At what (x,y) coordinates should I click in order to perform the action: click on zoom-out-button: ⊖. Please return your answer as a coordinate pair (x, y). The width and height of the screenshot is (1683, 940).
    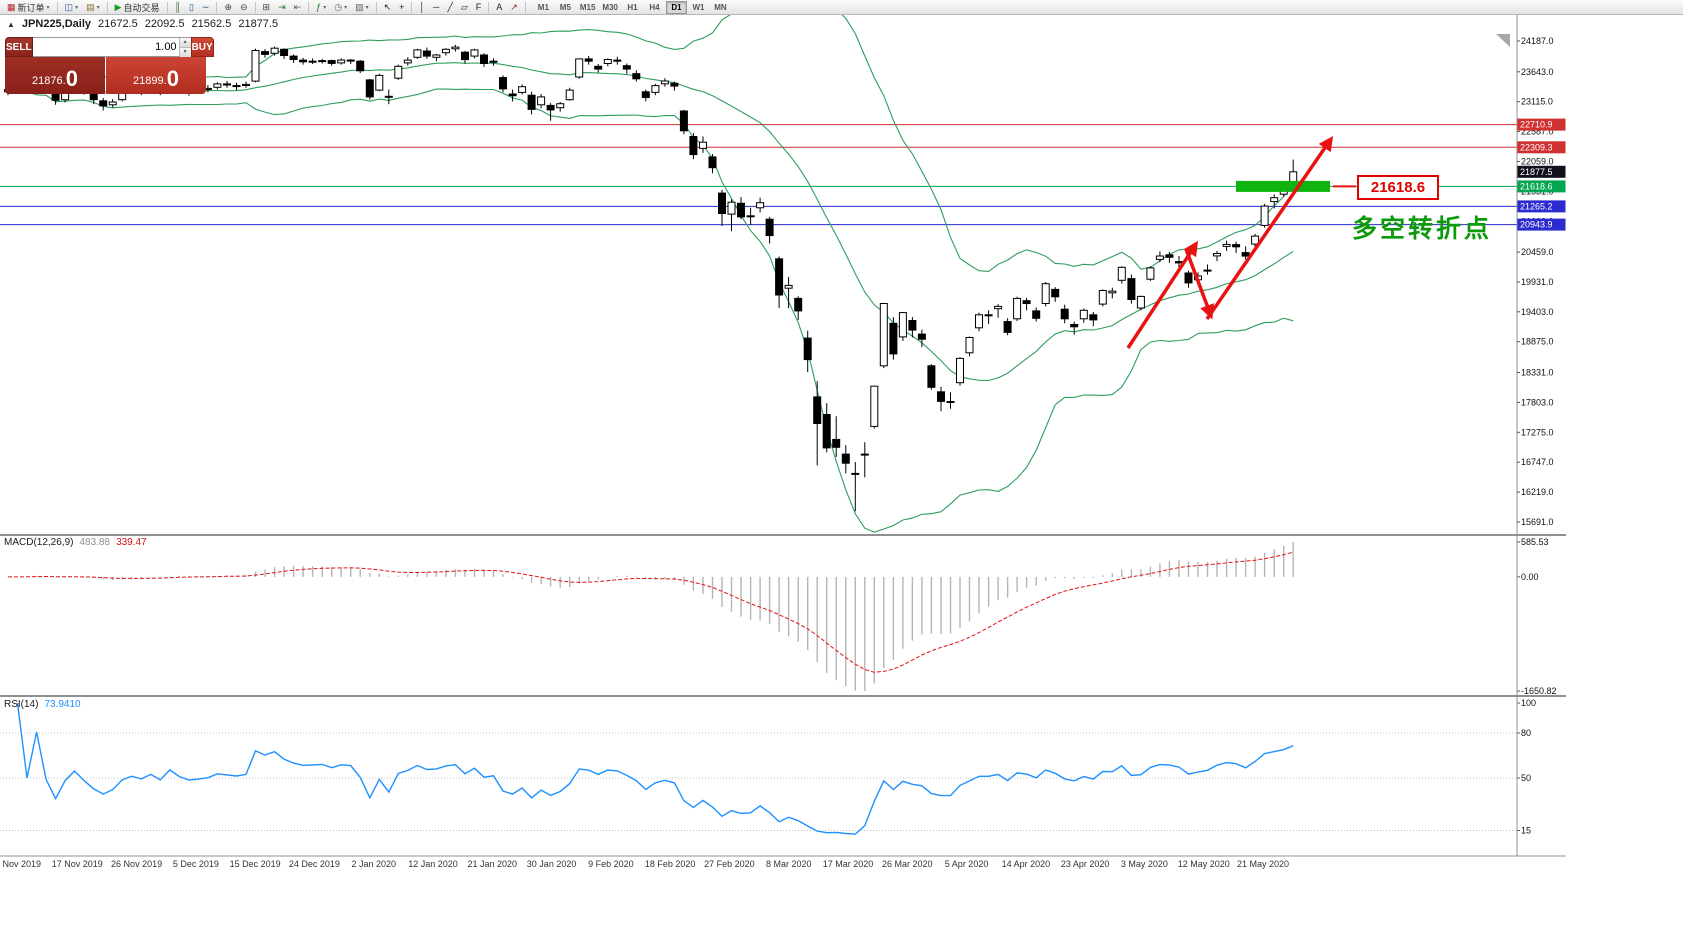
    Looking at the image, I should click on (244, 7).